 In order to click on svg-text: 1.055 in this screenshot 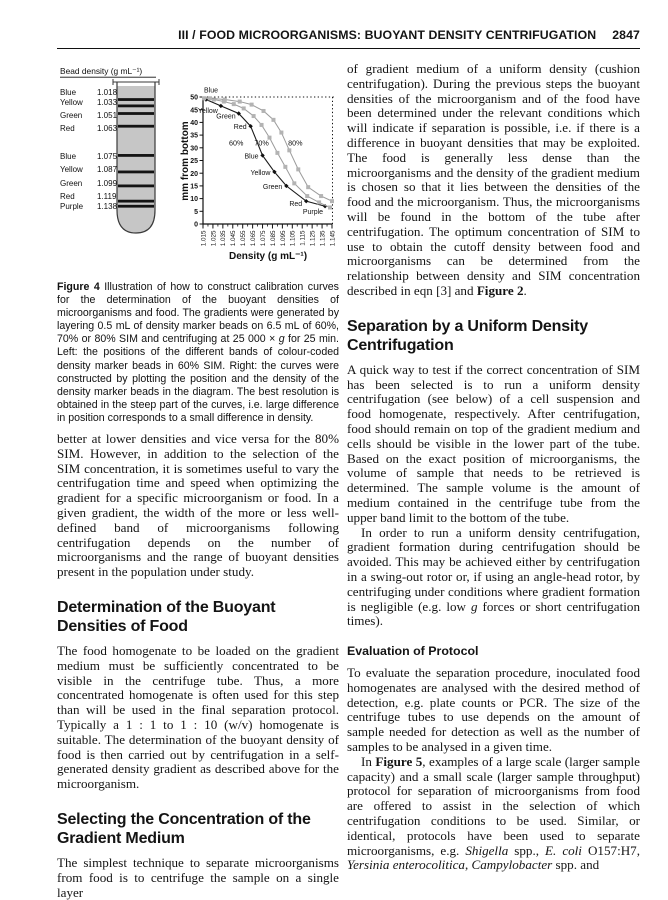, I will do `click(243, 238)`.